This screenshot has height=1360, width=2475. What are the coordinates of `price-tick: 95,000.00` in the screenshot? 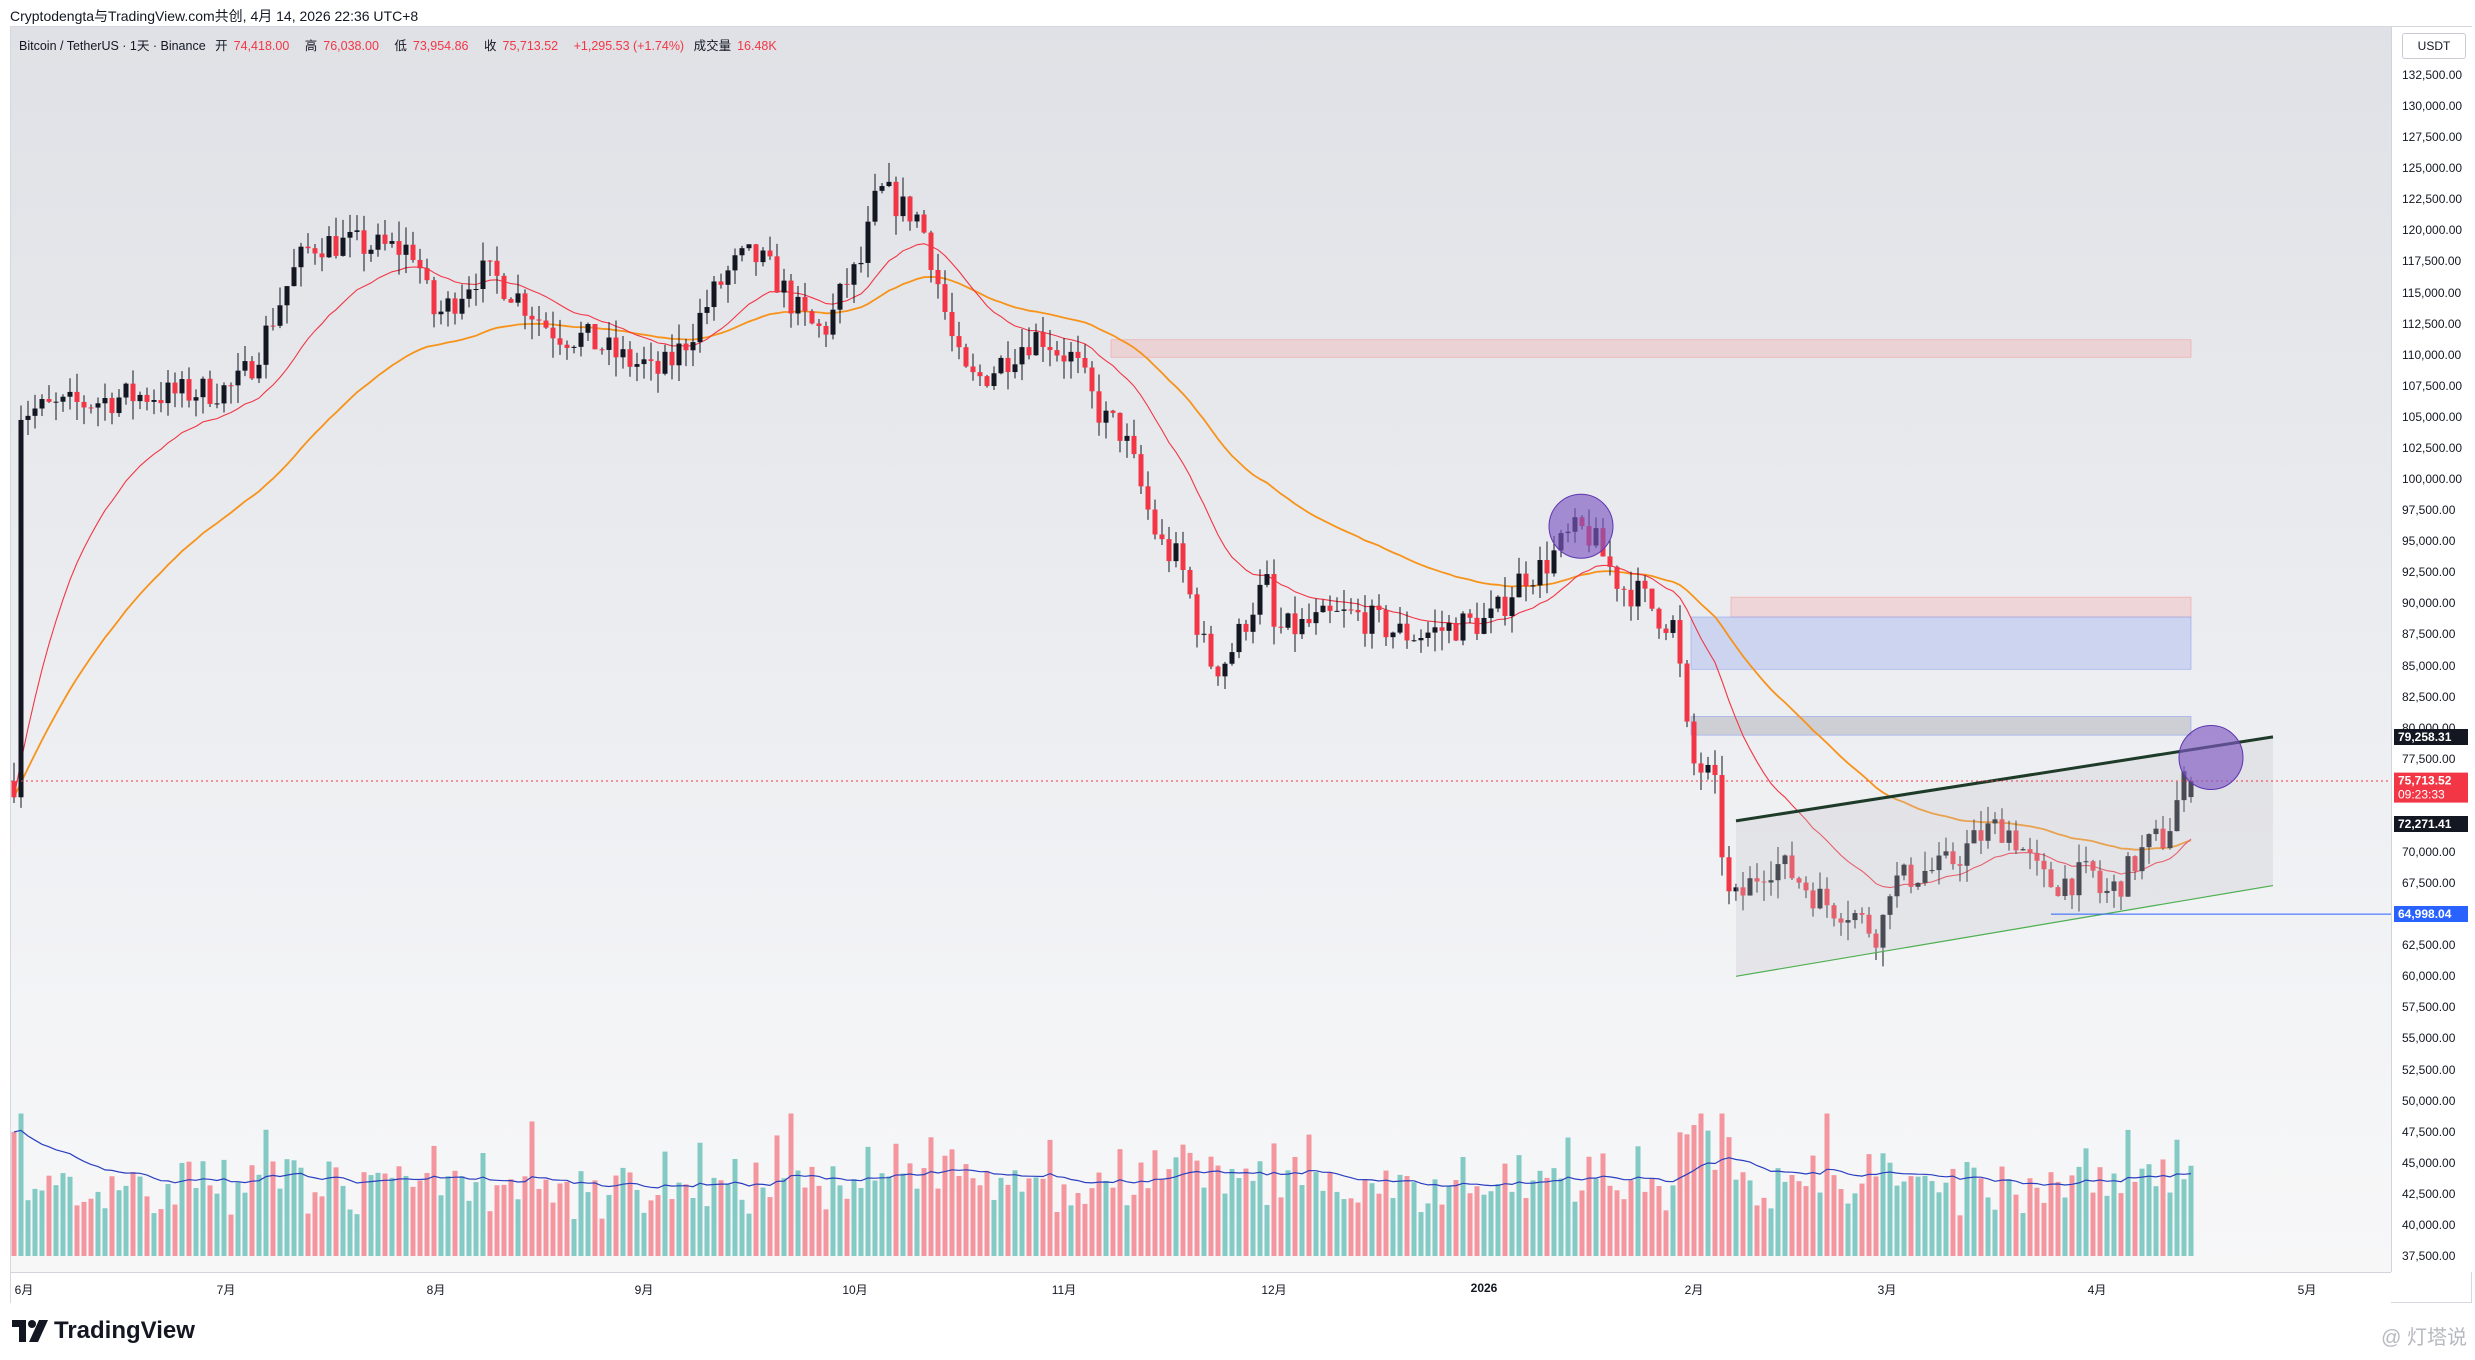 It's located at (2429, 541).